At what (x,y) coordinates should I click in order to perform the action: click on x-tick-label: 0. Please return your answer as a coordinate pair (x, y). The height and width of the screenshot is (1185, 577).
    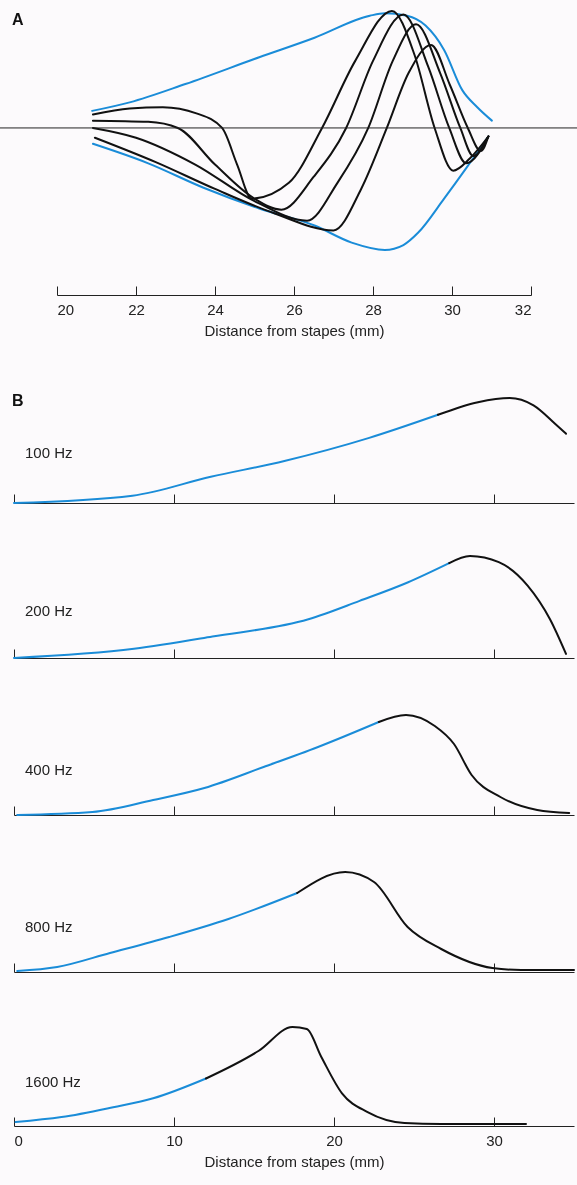
    Looking at the image, I should click on (18, 1140).